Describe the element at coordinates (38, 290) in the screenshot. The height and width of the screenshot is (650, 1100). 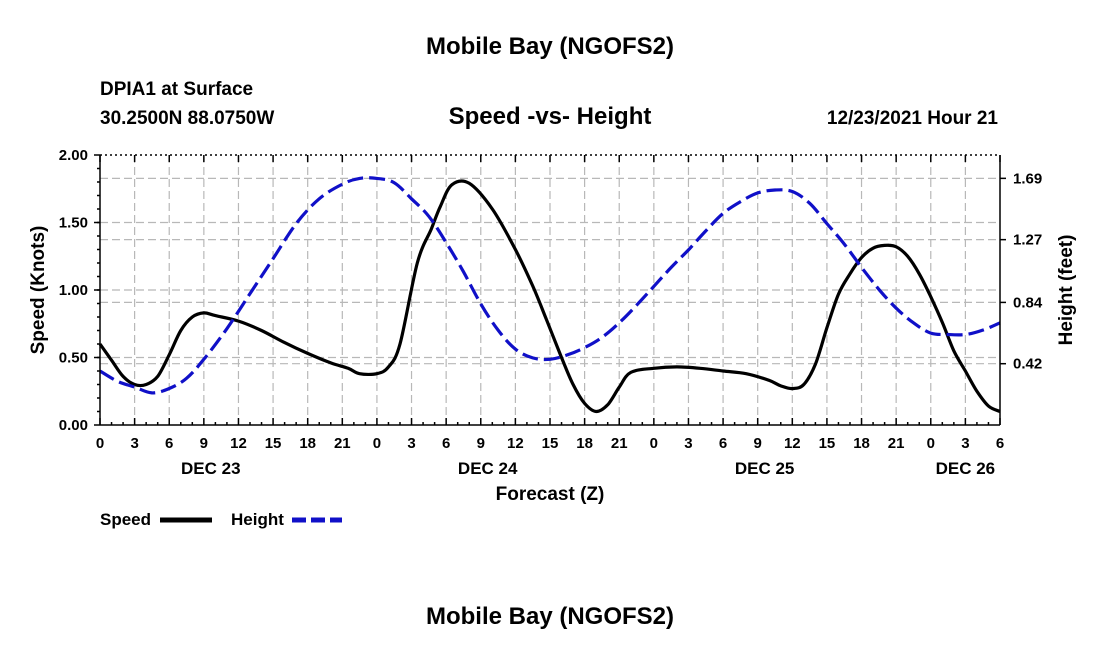
I see `y-axis-label: Speed (Knots)` at that location.